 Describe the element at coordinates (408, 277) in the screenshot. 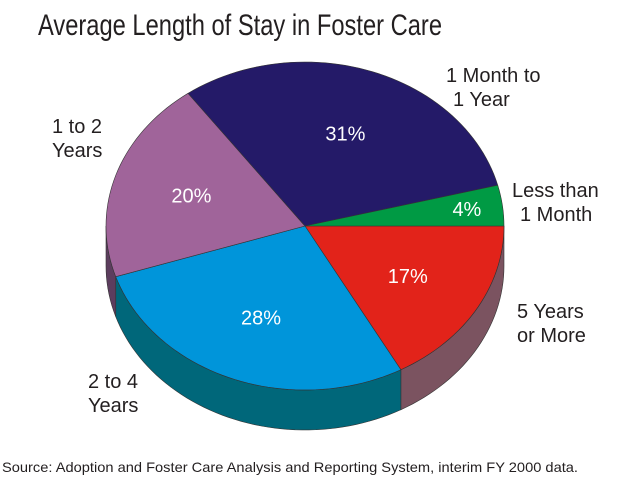

I see `slice-value-label: 17%` at that location.